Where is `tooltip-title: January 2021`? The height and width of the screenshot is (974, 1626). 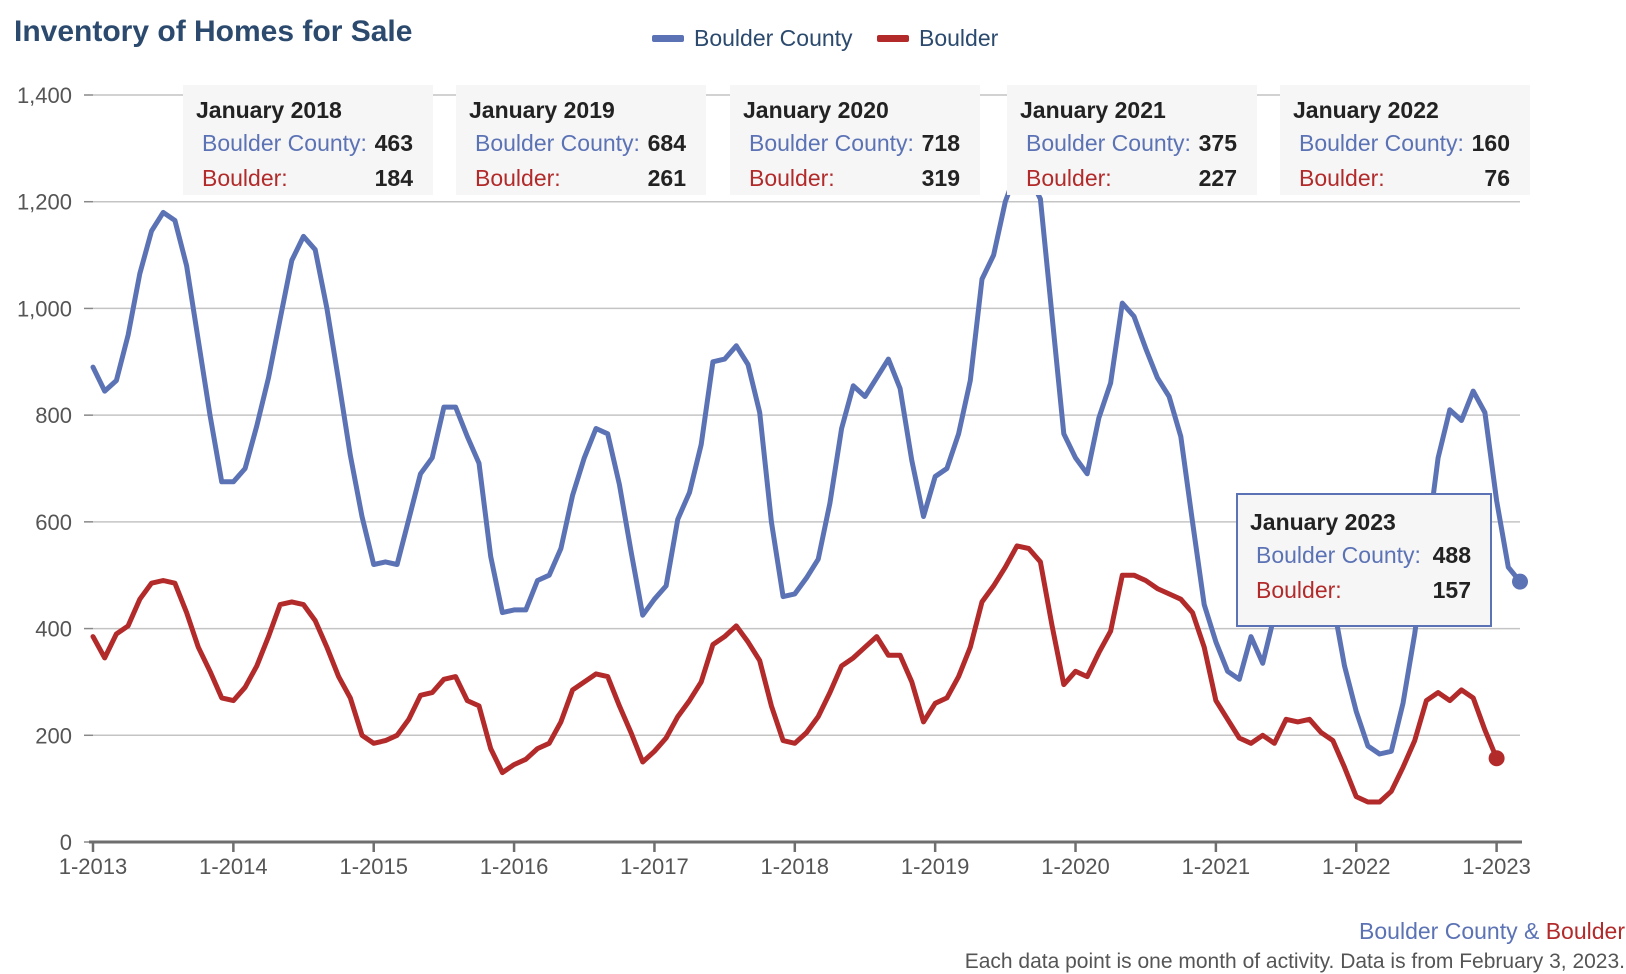 tooltip-title: January 2021 is located at coordinates (1093, 110).